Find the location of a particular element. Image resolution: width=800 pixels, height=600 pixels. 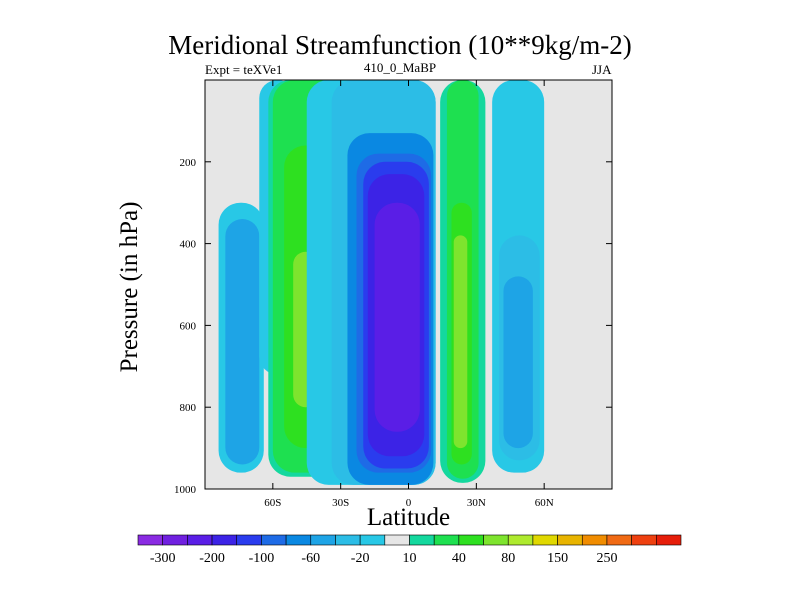

x-axis-label: Latitude is located at coordinates (408, 517).